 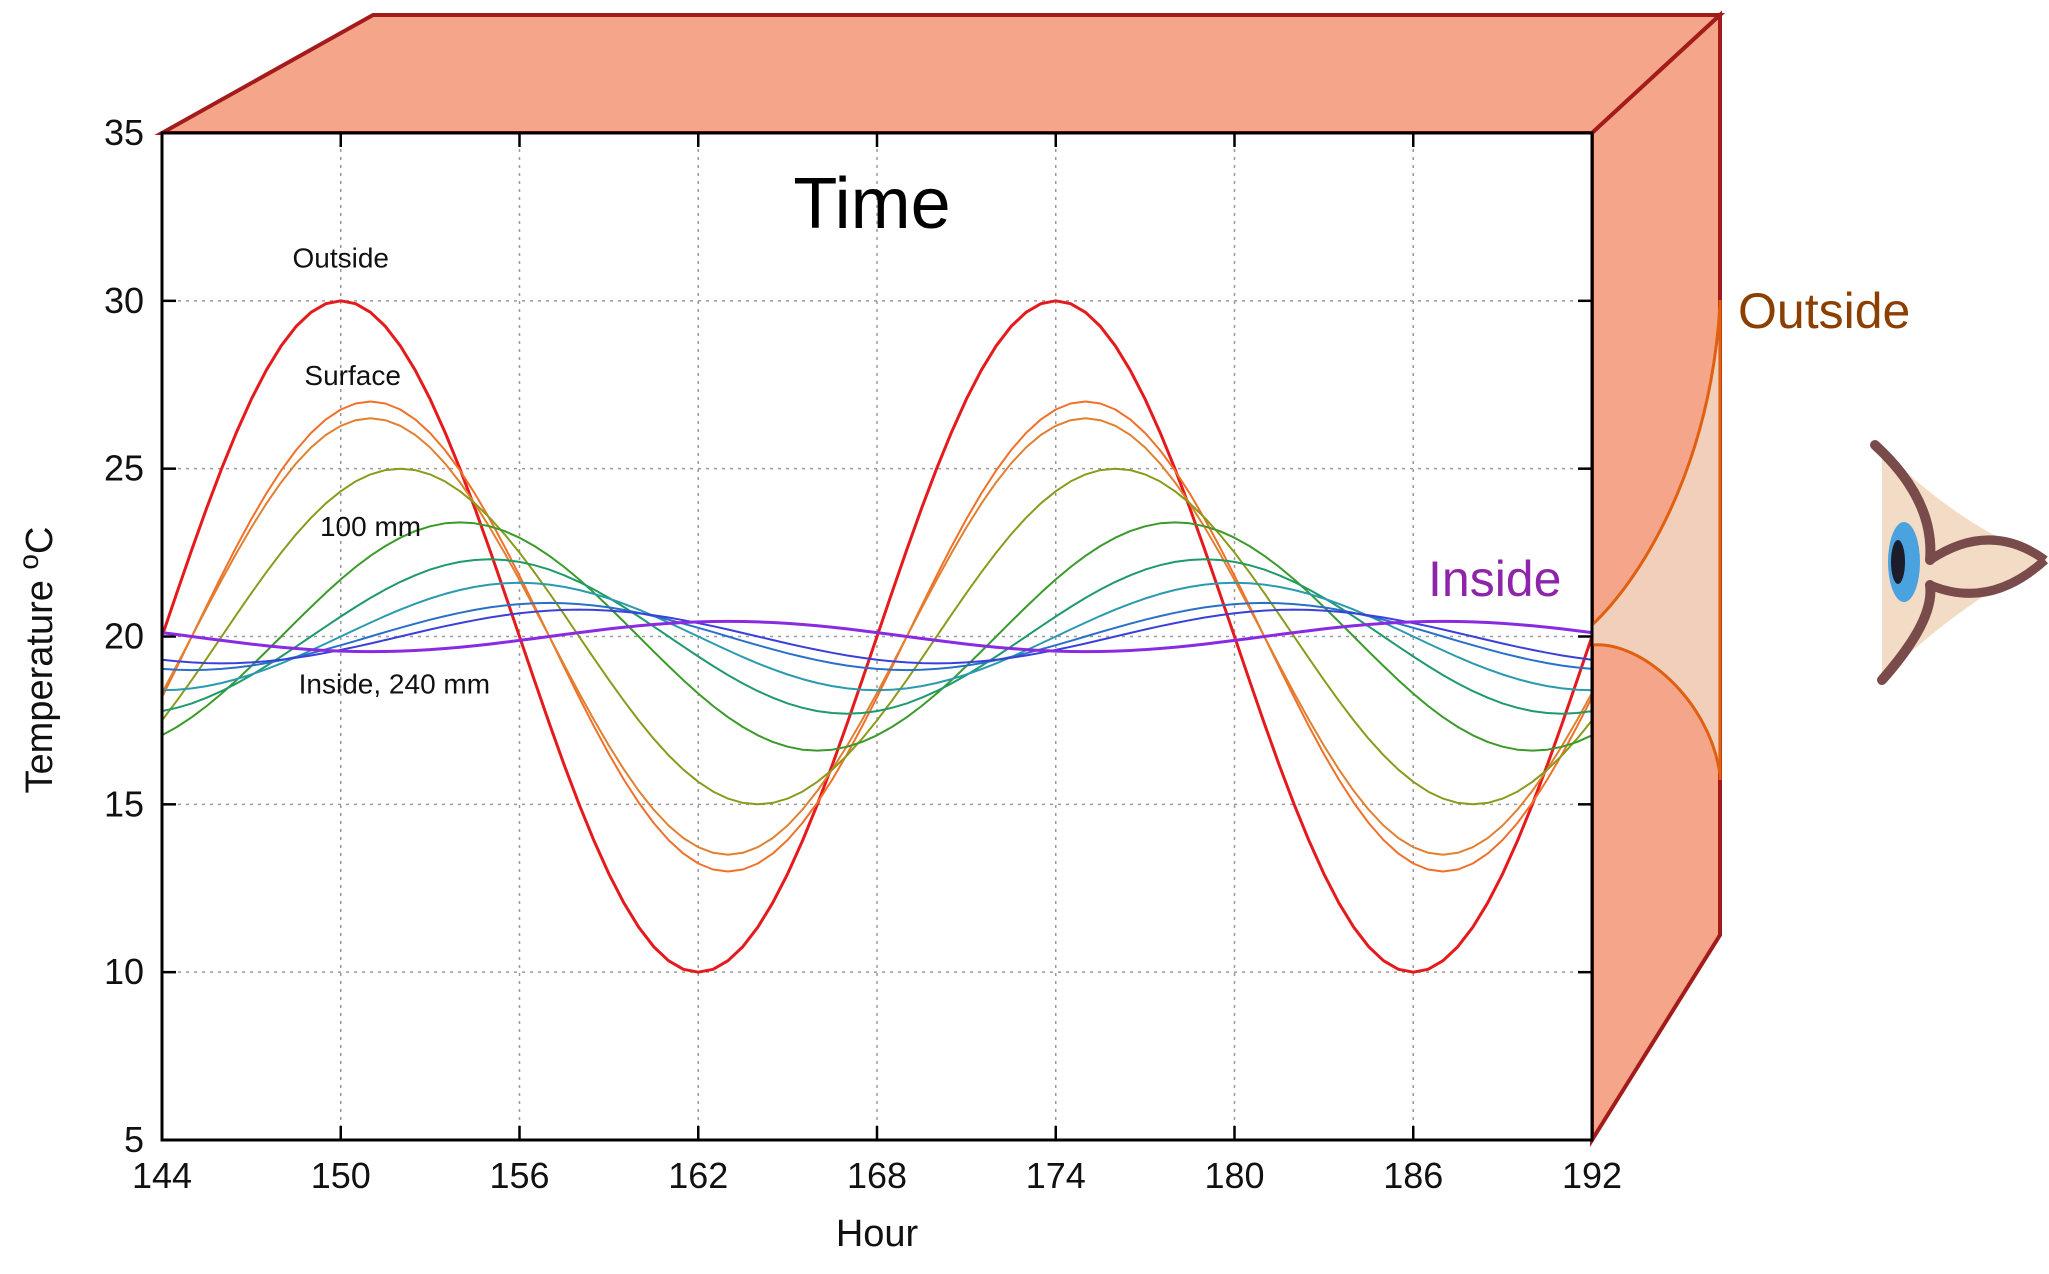 What do you see at coordinates (519, 1175) in the screenshot?
I see `x-tick-label: 156` at bounding box center [519, 1175].